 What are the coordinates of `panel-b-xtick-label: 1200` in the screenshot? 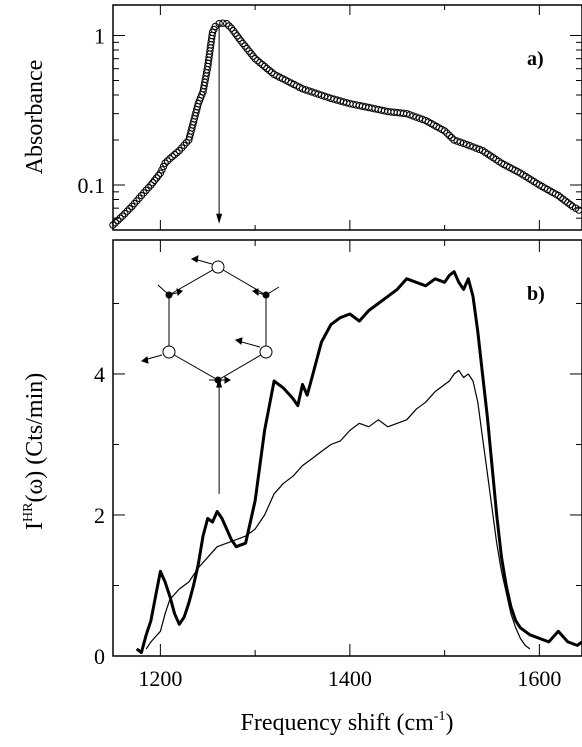 It's located at (160, 678).